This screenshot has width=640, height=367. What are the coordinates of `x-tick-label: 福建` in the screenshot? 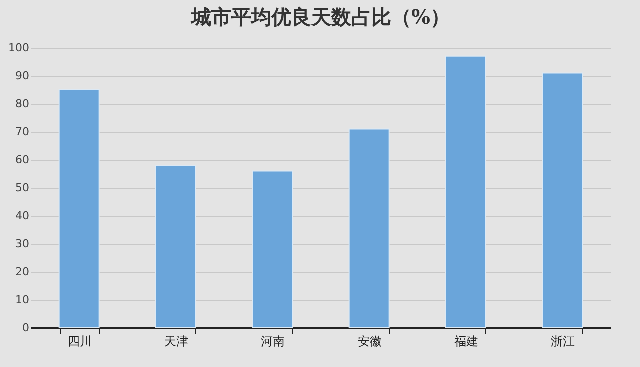 It's located at (466, 341).